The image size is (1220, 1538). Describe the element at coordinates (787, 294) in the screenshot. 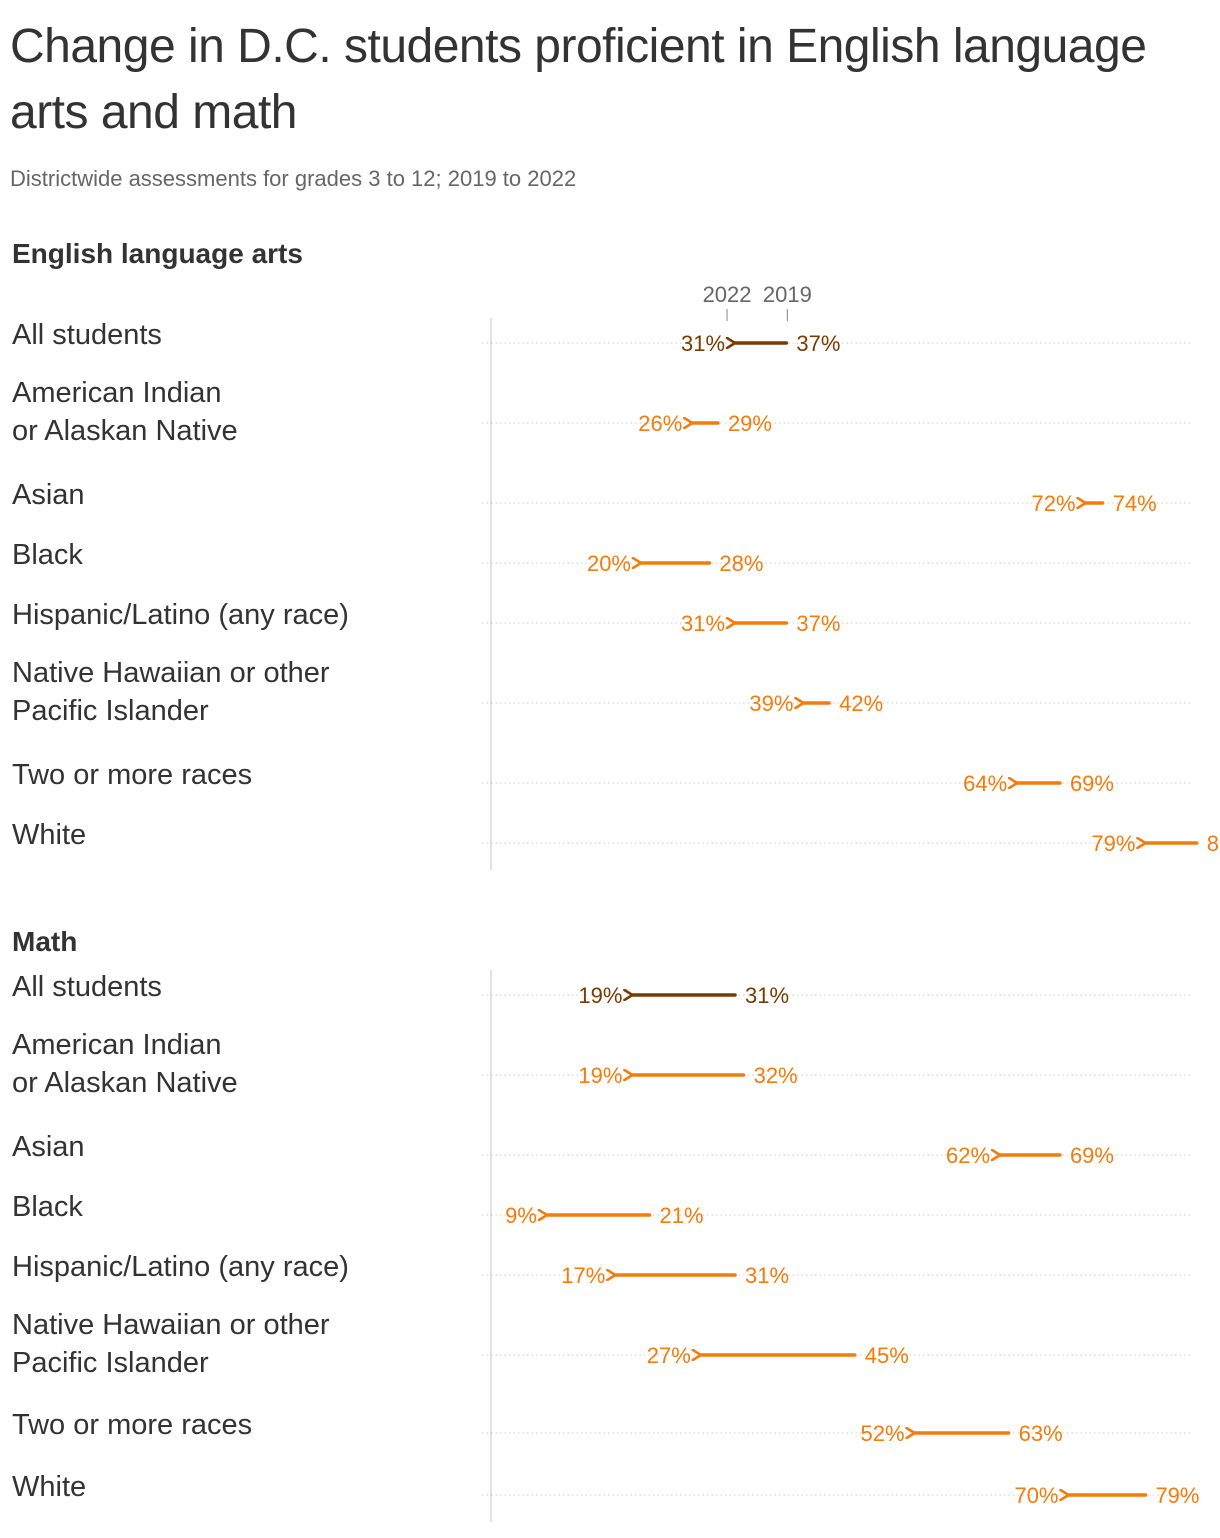

I see `year-label-2019: 2019` at that location.